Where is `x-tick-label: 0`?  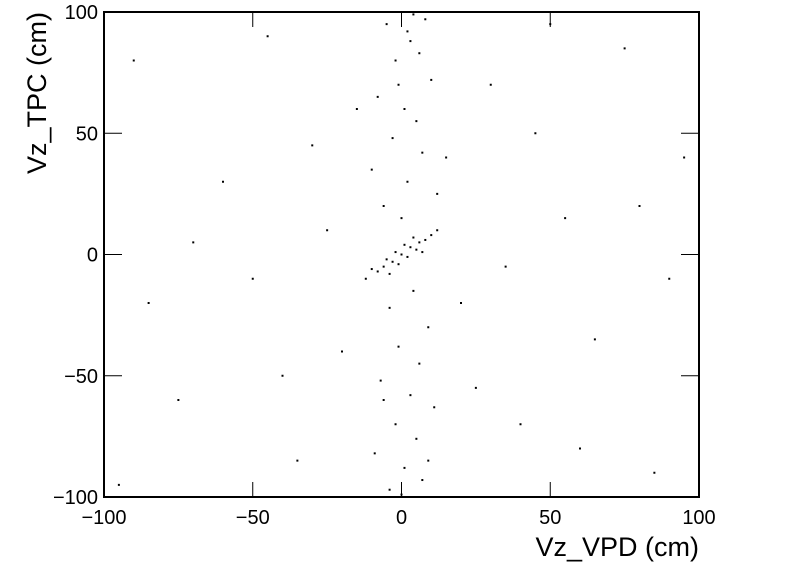
x-tick-label: 0 is located at coordinates (401, 518).